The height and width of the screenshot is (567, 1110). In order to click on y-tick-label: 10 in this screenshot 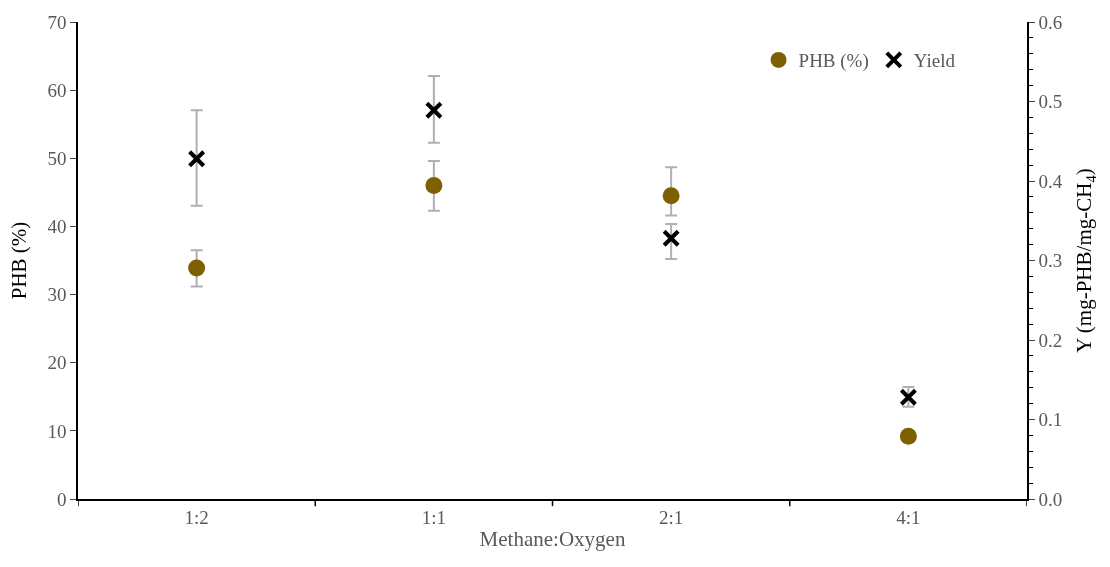, I will do `click(57, 431)`.